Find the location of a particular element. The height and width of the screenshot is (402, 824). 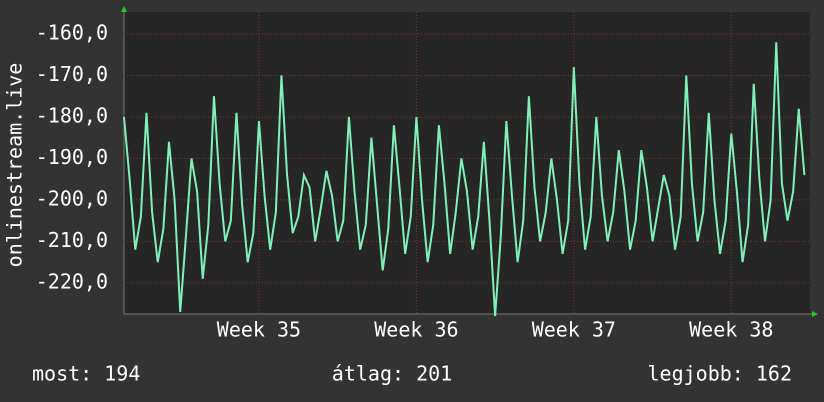

x-tick-label: Week 36 is located at coordinates (416, 330).